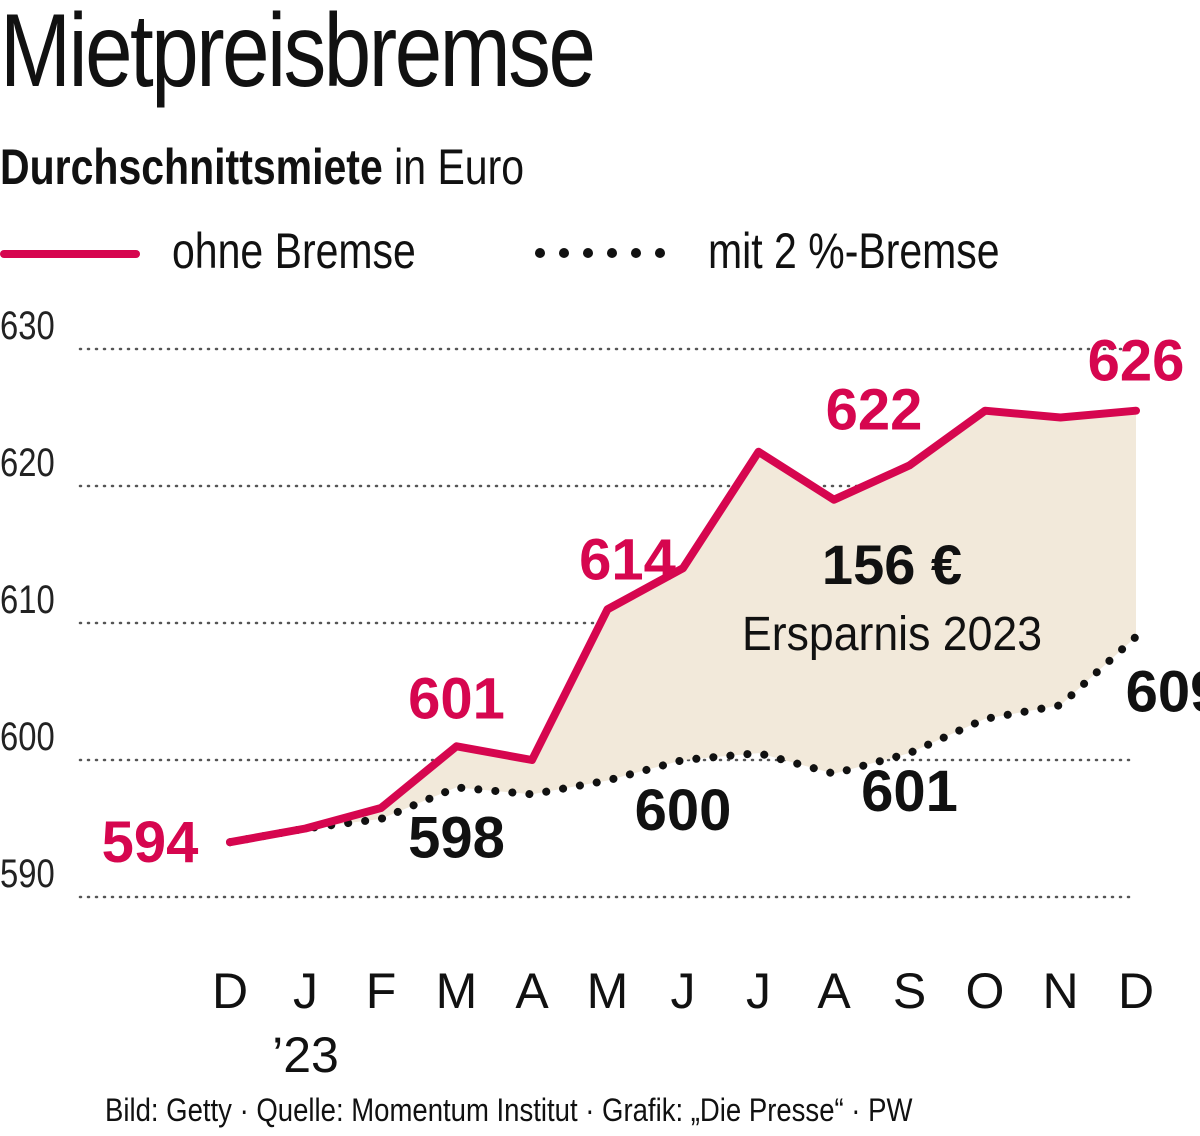 The image size is (1200, 1136). What do you see at coordinates (600, 254) in the screenshot?
I see `legend-swatch-mit` at bounding box center [600, 254].